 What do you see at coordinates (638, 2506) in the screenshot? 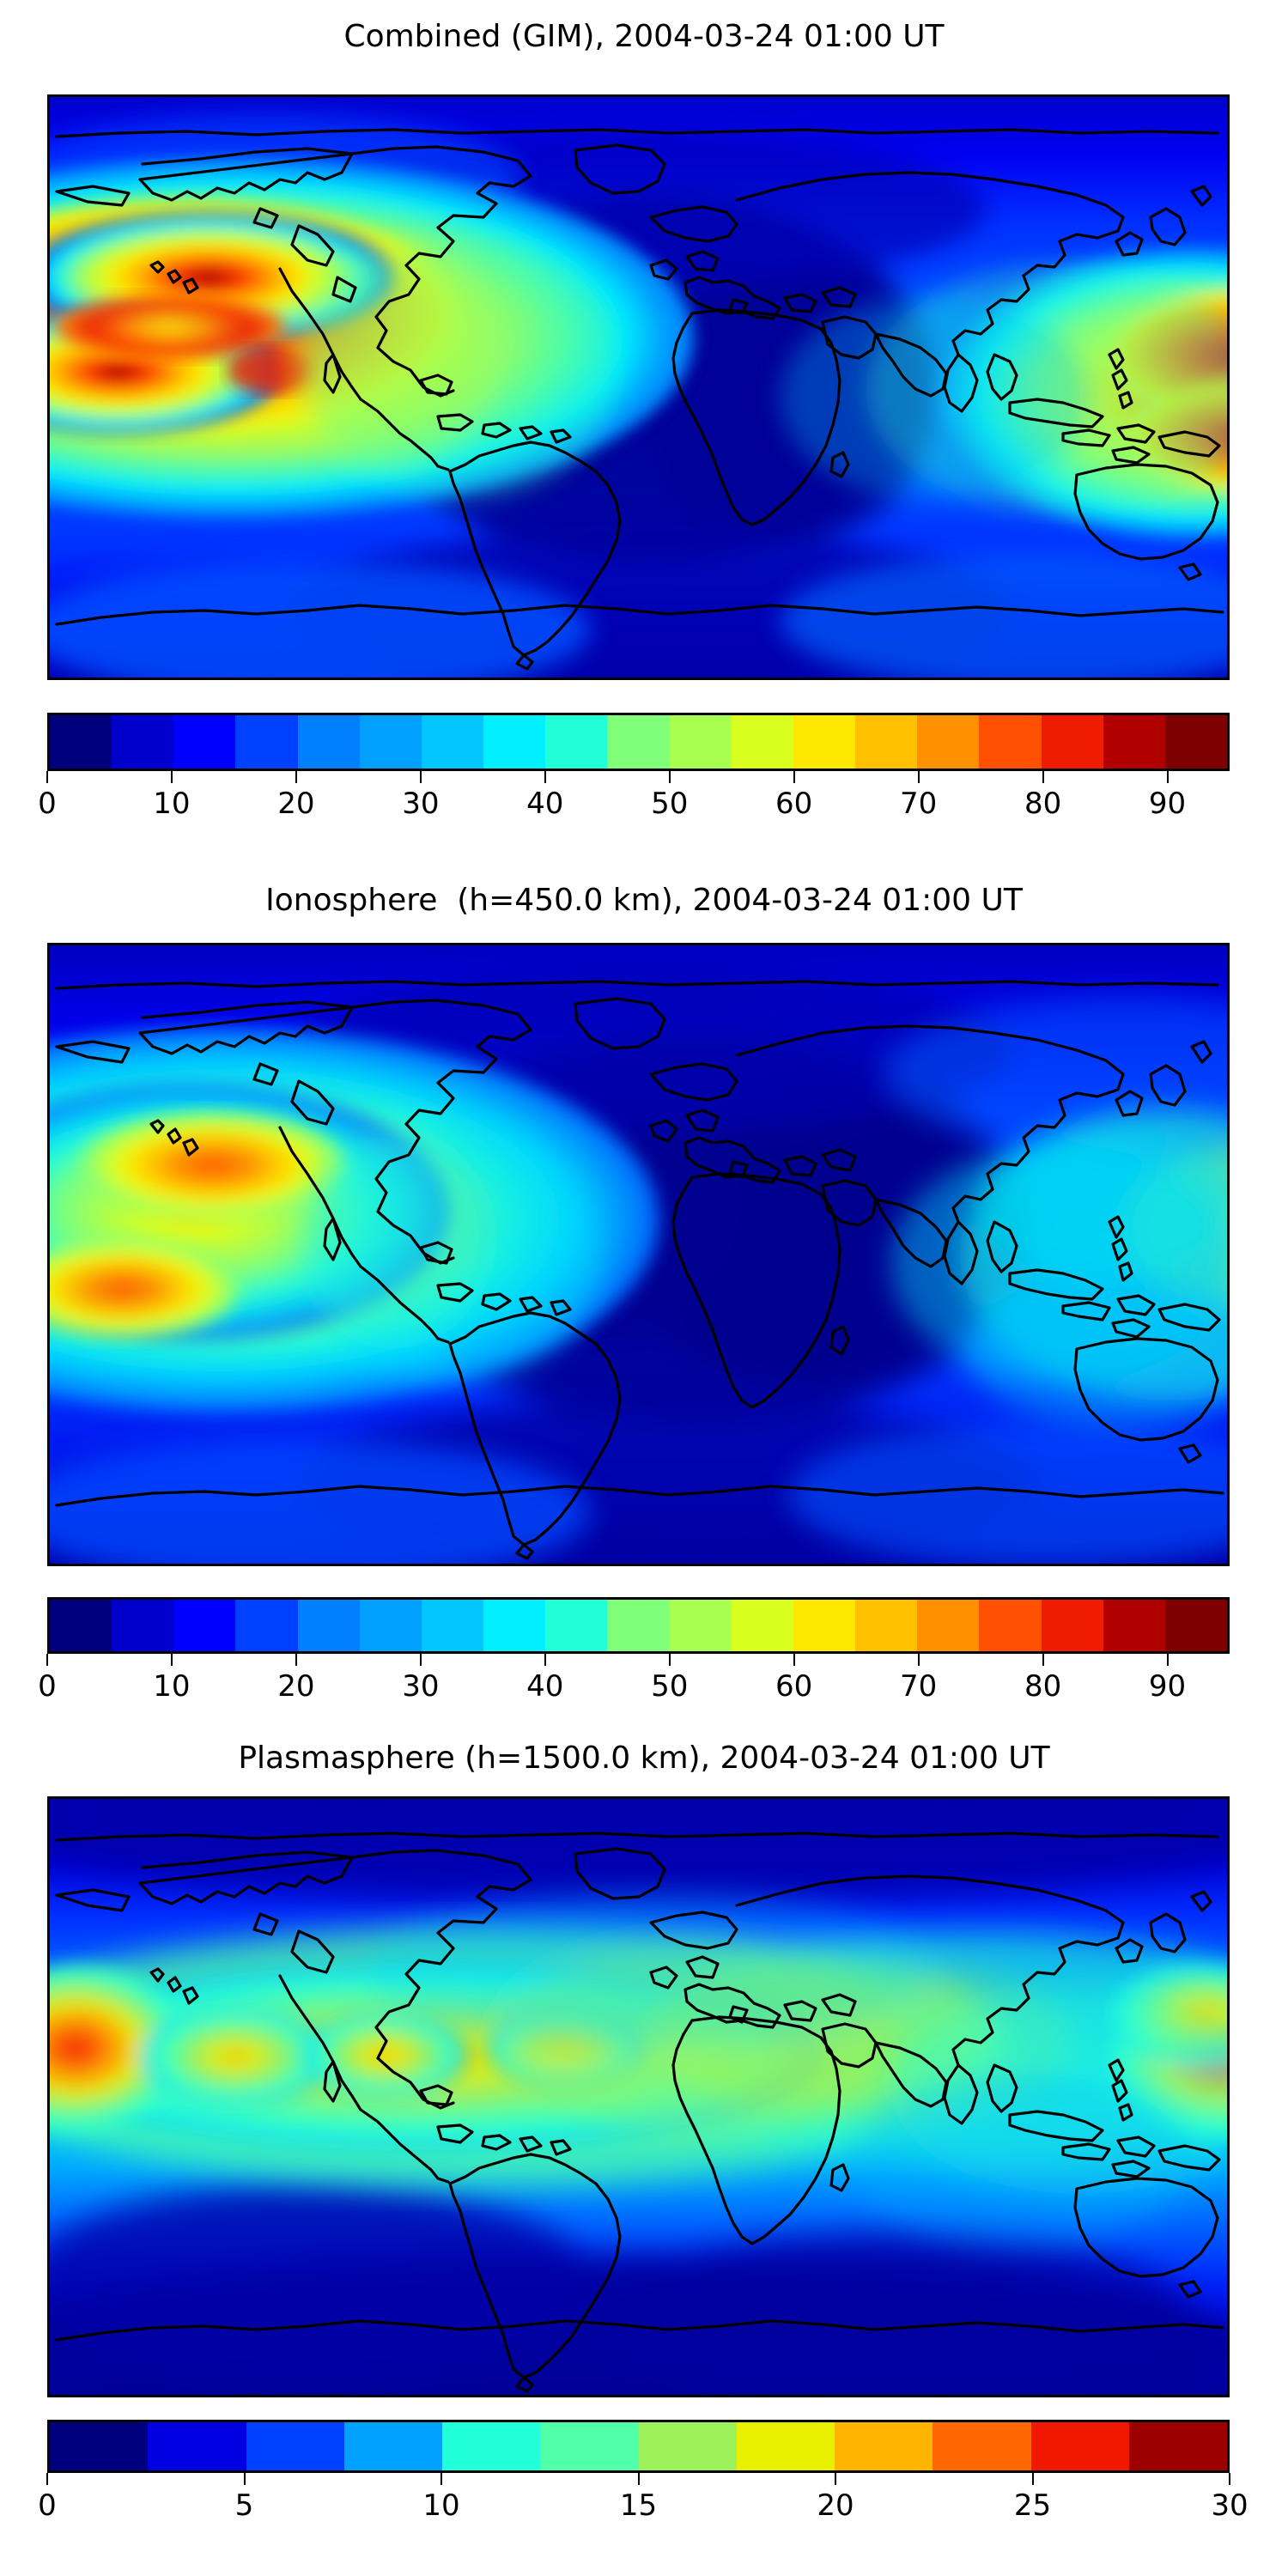
I see `colorbar-tick-label: 15` at bounding box center [638, 2506].